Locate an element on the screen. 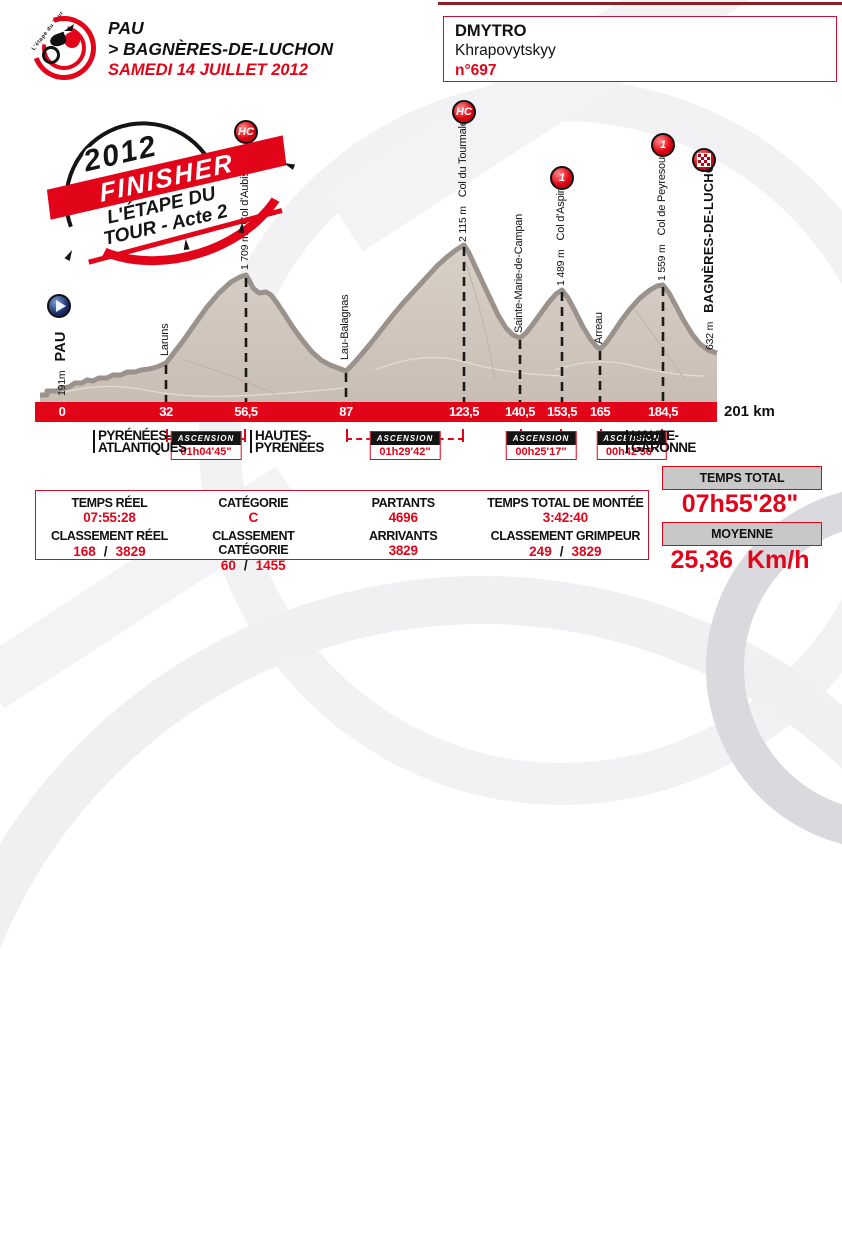  km-tick: 32 is located at coordinates (166, 411).